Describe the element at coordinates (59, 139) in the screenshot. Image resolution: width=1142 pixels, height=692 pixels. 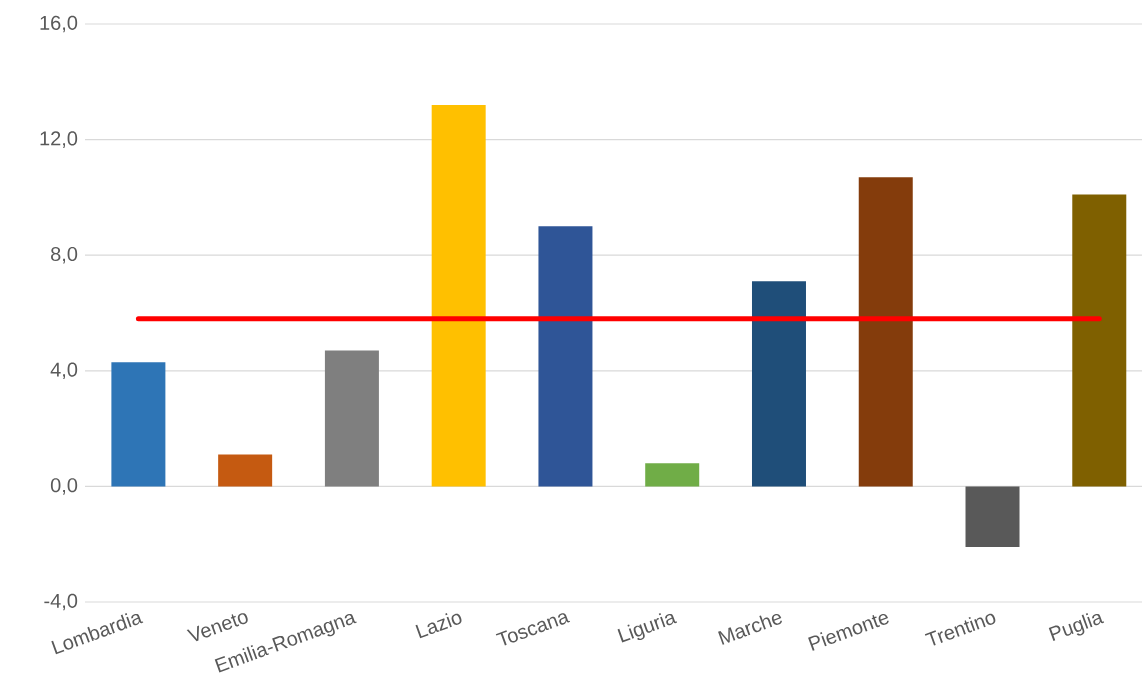
I see `y-tick-label: 12,0` at that location.